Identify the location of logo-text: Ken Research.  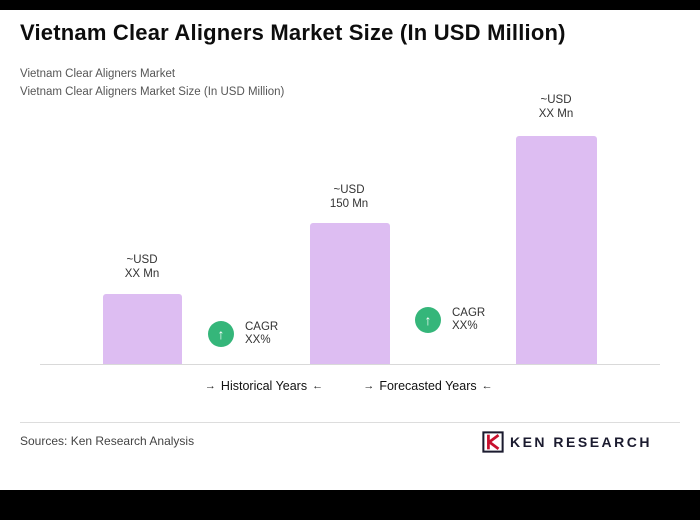
(580, 442).